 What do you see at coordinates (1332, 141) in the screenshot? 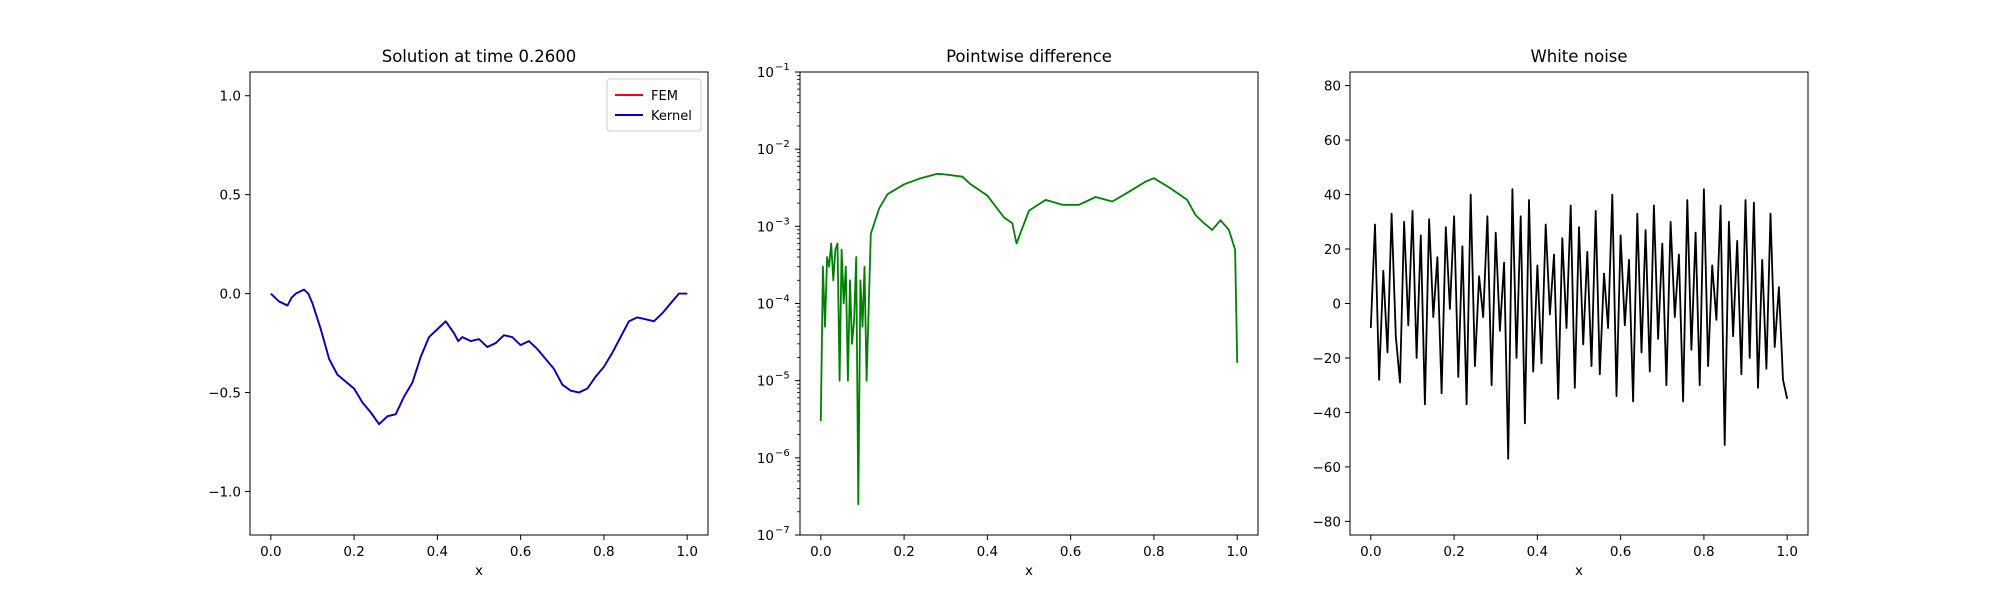
I see `y-tick-label: 60` at bounding box center [1332, 141].